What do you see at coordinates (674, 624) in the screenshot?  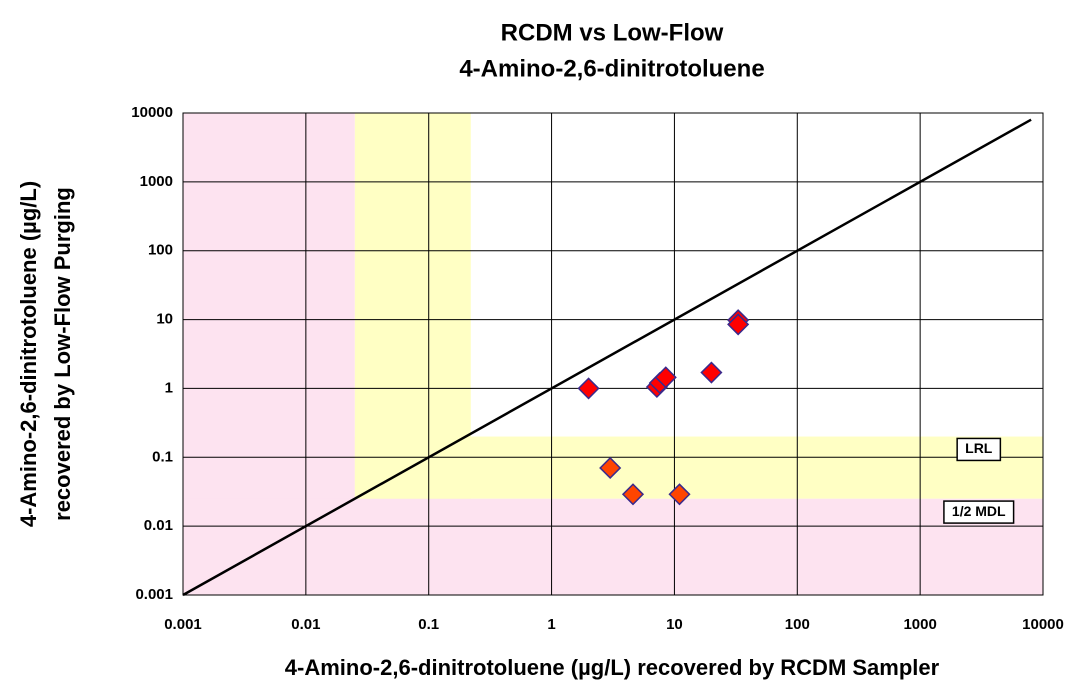 I see `x-tick-label: 10` at bounding box center [674, 624].